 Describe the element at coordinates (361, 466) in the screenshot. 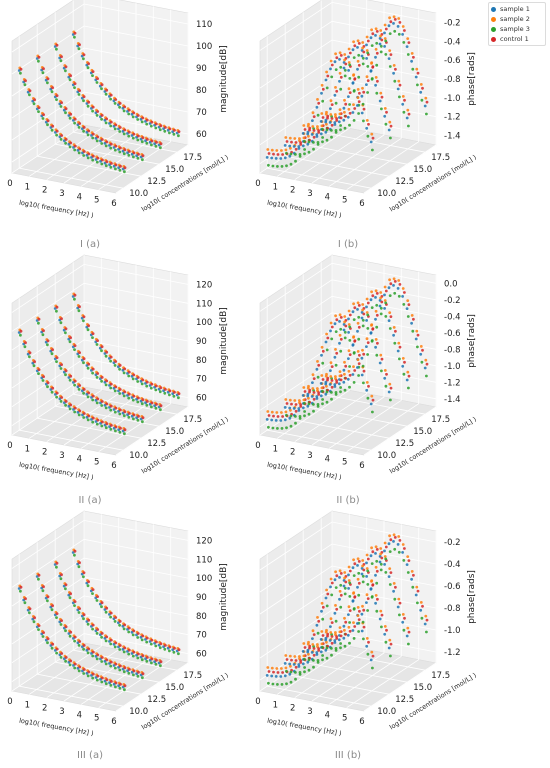

I see `x-tick-label: 6` at that location.